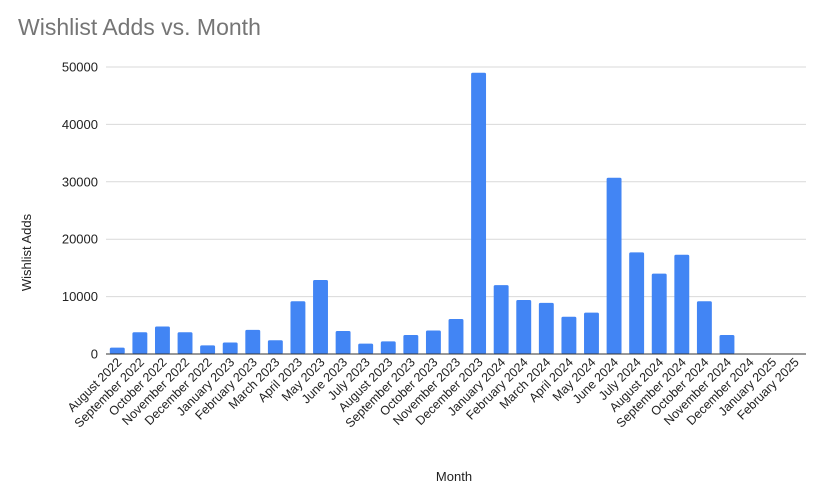 Image resolution: width=822 pixels, height=495 pixels. Describe the element at coordinates (454, 476) in the screenshot. I see `x-axis-title: Month` at that location.